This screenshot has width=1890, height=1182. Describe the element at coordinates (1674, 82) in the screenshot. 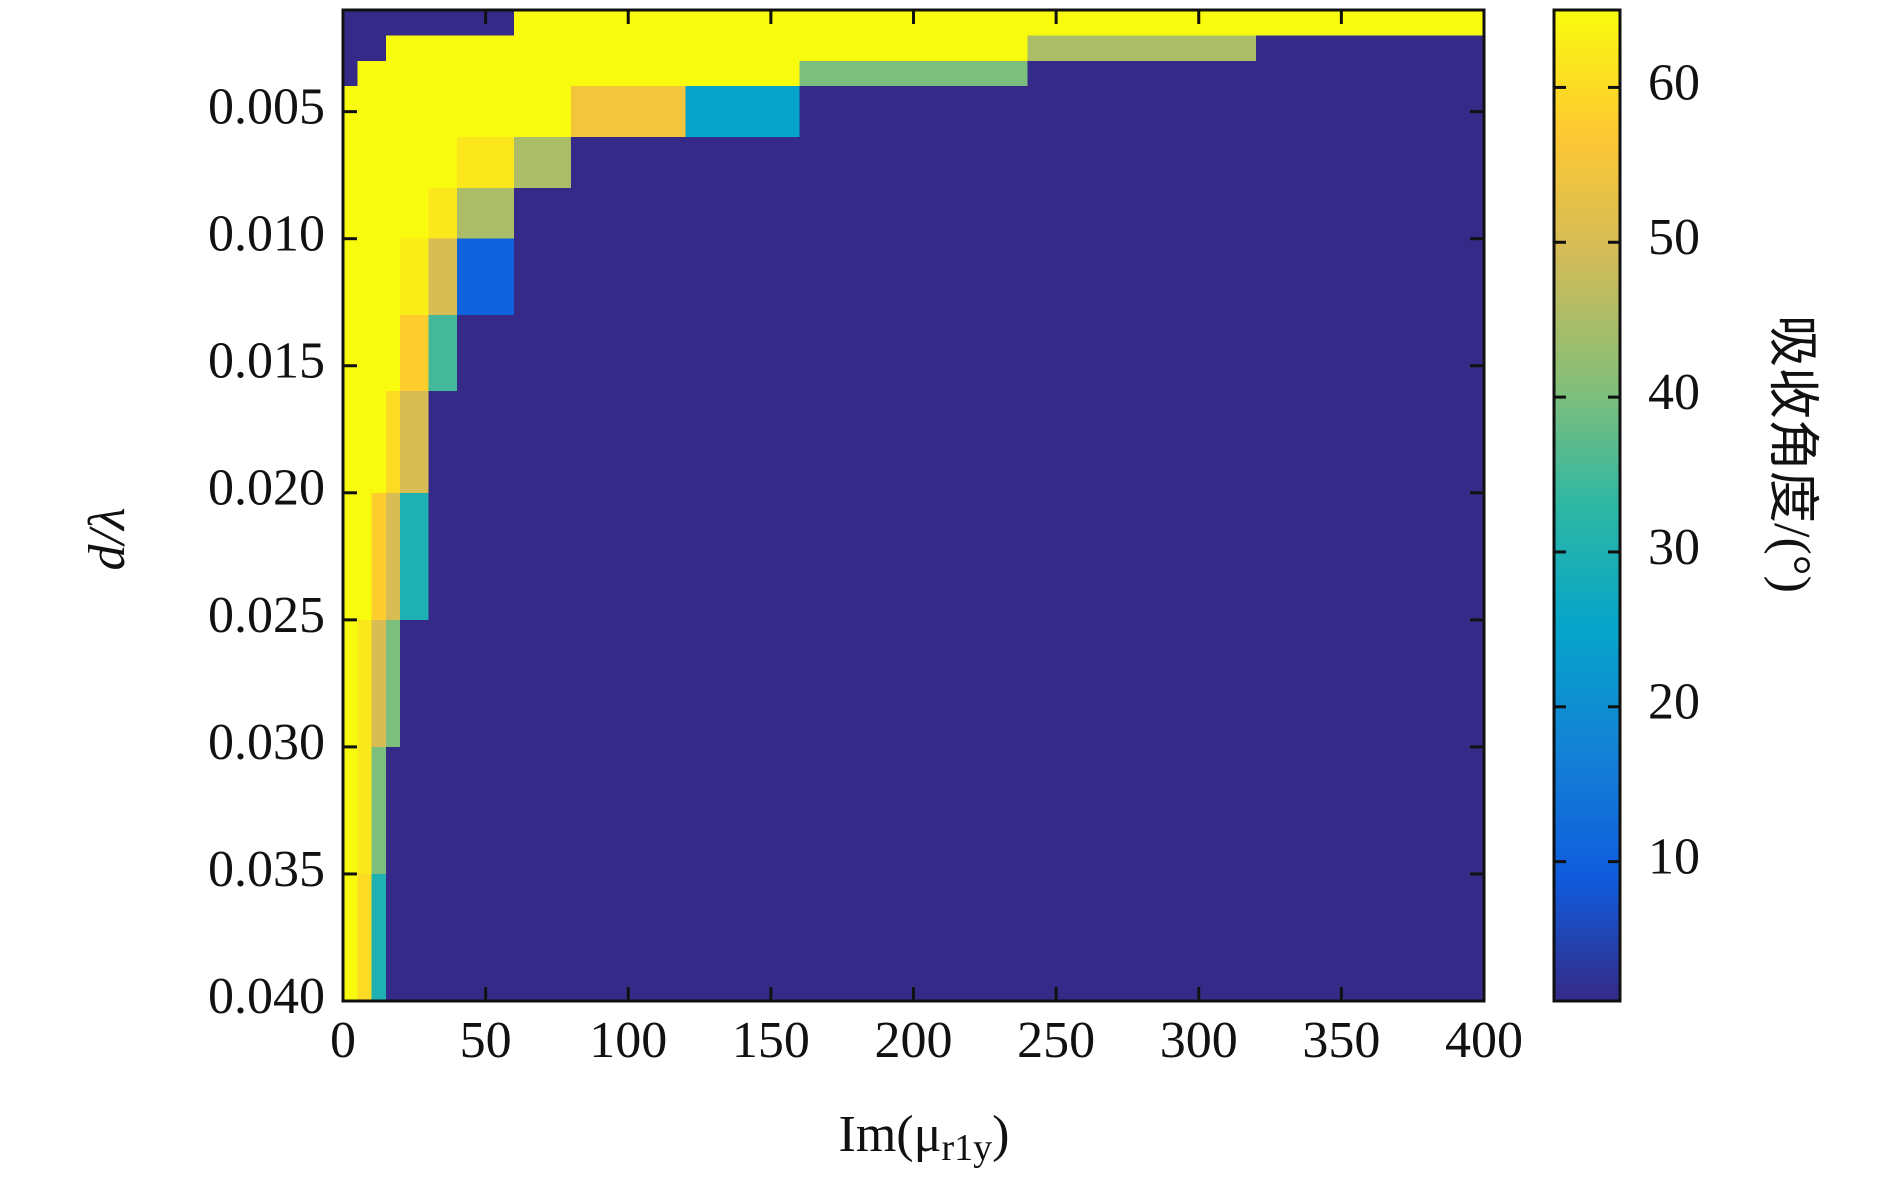

I see `colorbar-tick-label: 60` at that location.